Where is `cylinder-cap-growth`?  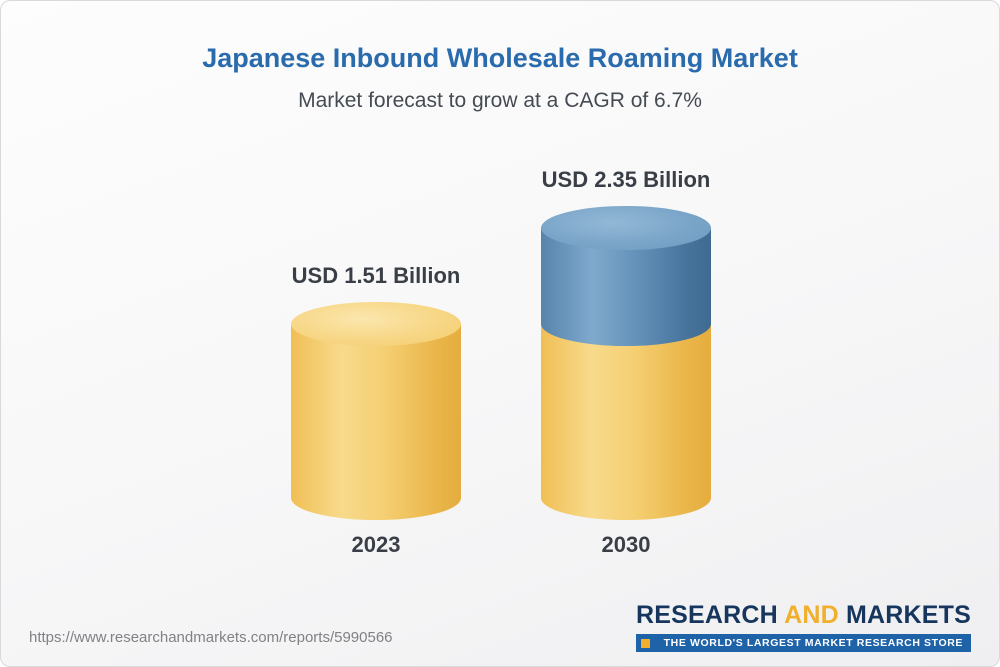
cylinder-cap-growth is located at coordinates (626, 227).